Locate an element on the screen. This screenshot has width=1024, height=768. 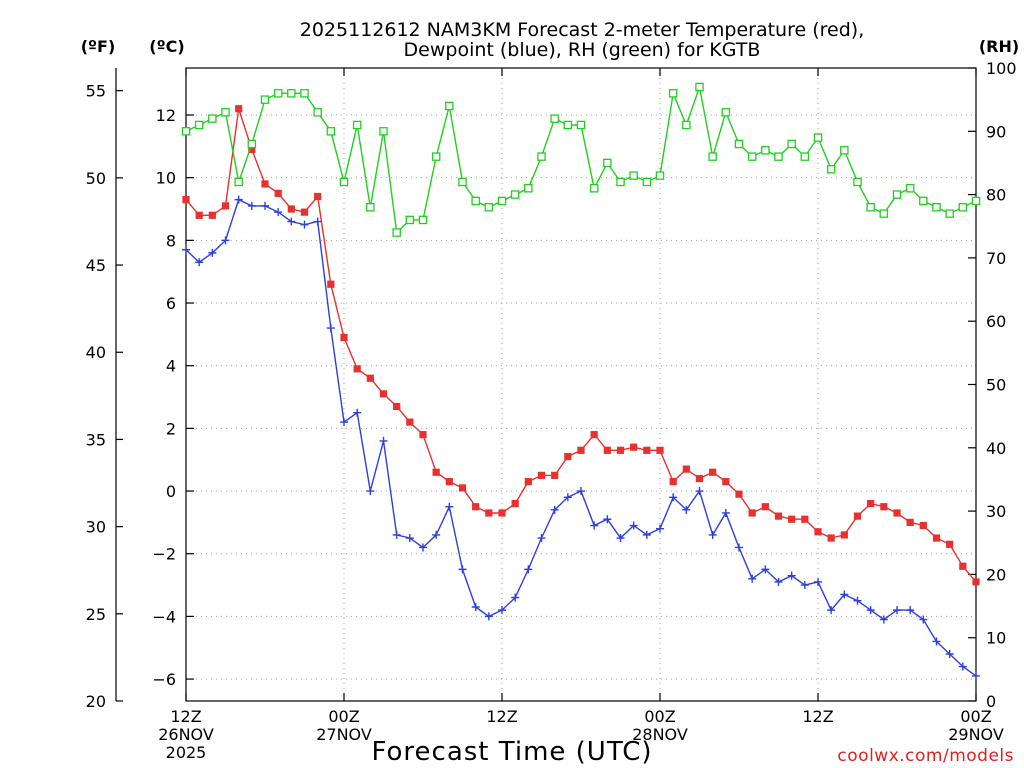
celsius-tick-label: −4 is located at coordinates (164, 616).